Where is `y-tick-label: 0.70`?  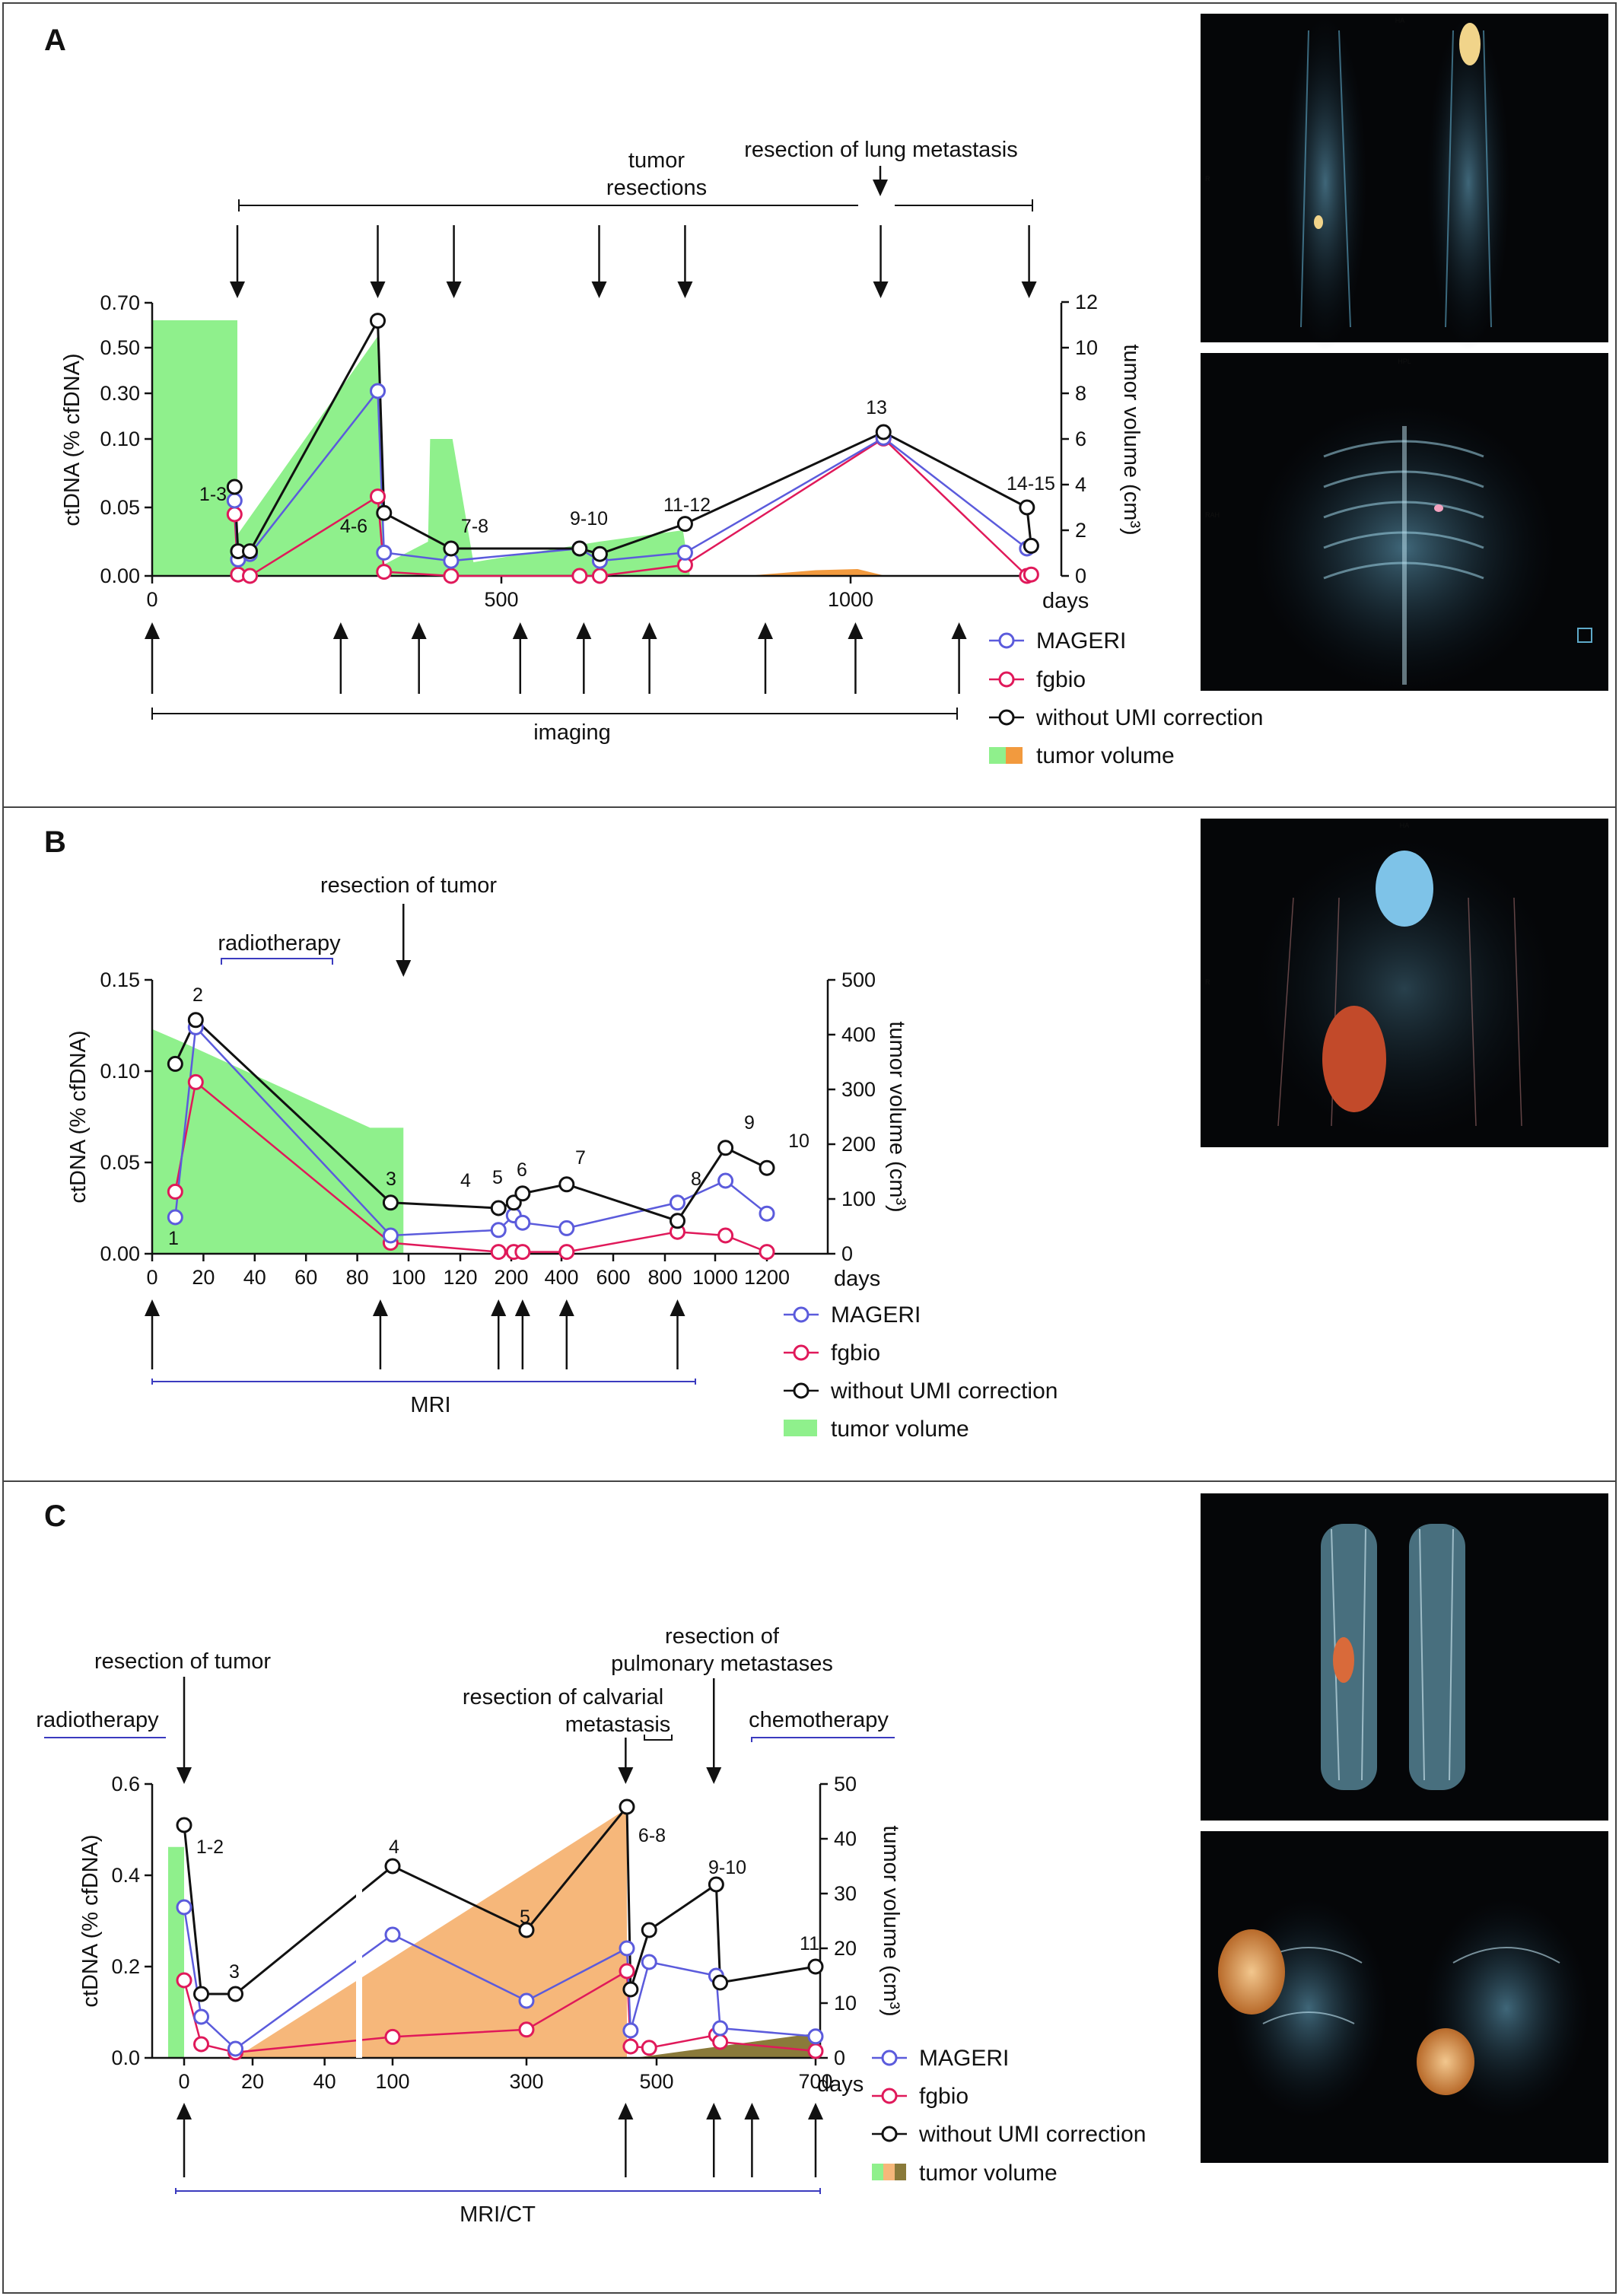 y-tick-label: 0.70 is located at coordinates (120, 303).